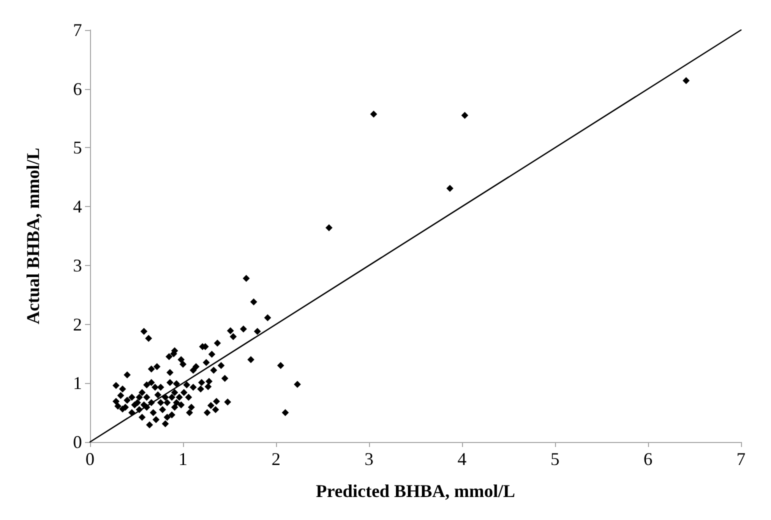 The height and width of the screenshot is (520, 771). I want to click on y-tick-label: 7, so click(77, 30).